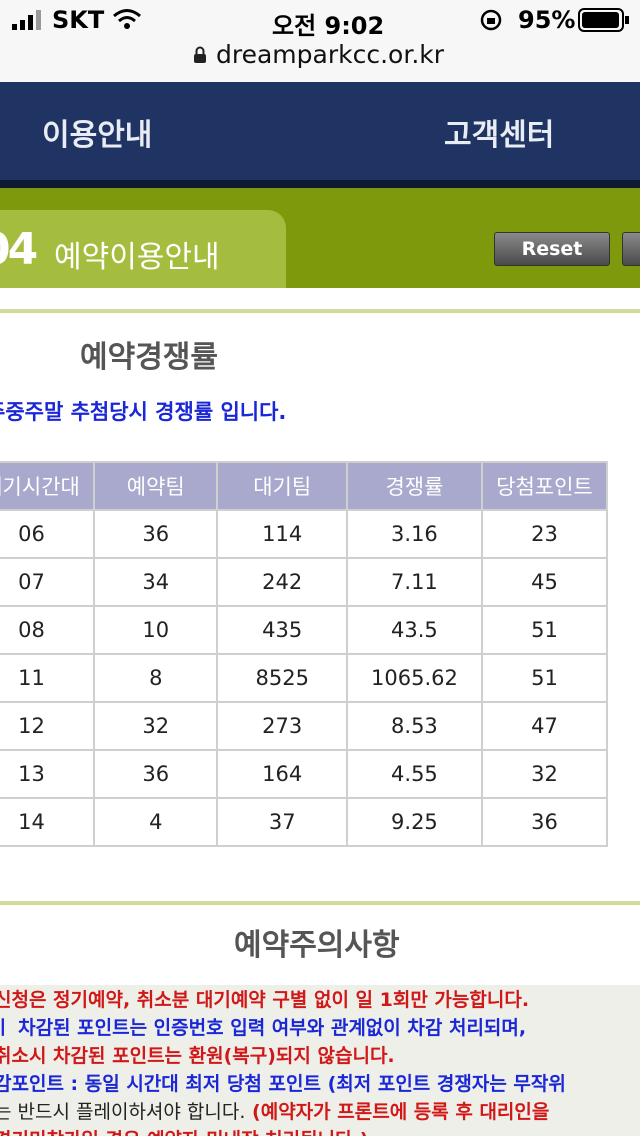 This screenshot has width=640, height=1136. I want to click on table-cell: 8.53, so click(414, 726).